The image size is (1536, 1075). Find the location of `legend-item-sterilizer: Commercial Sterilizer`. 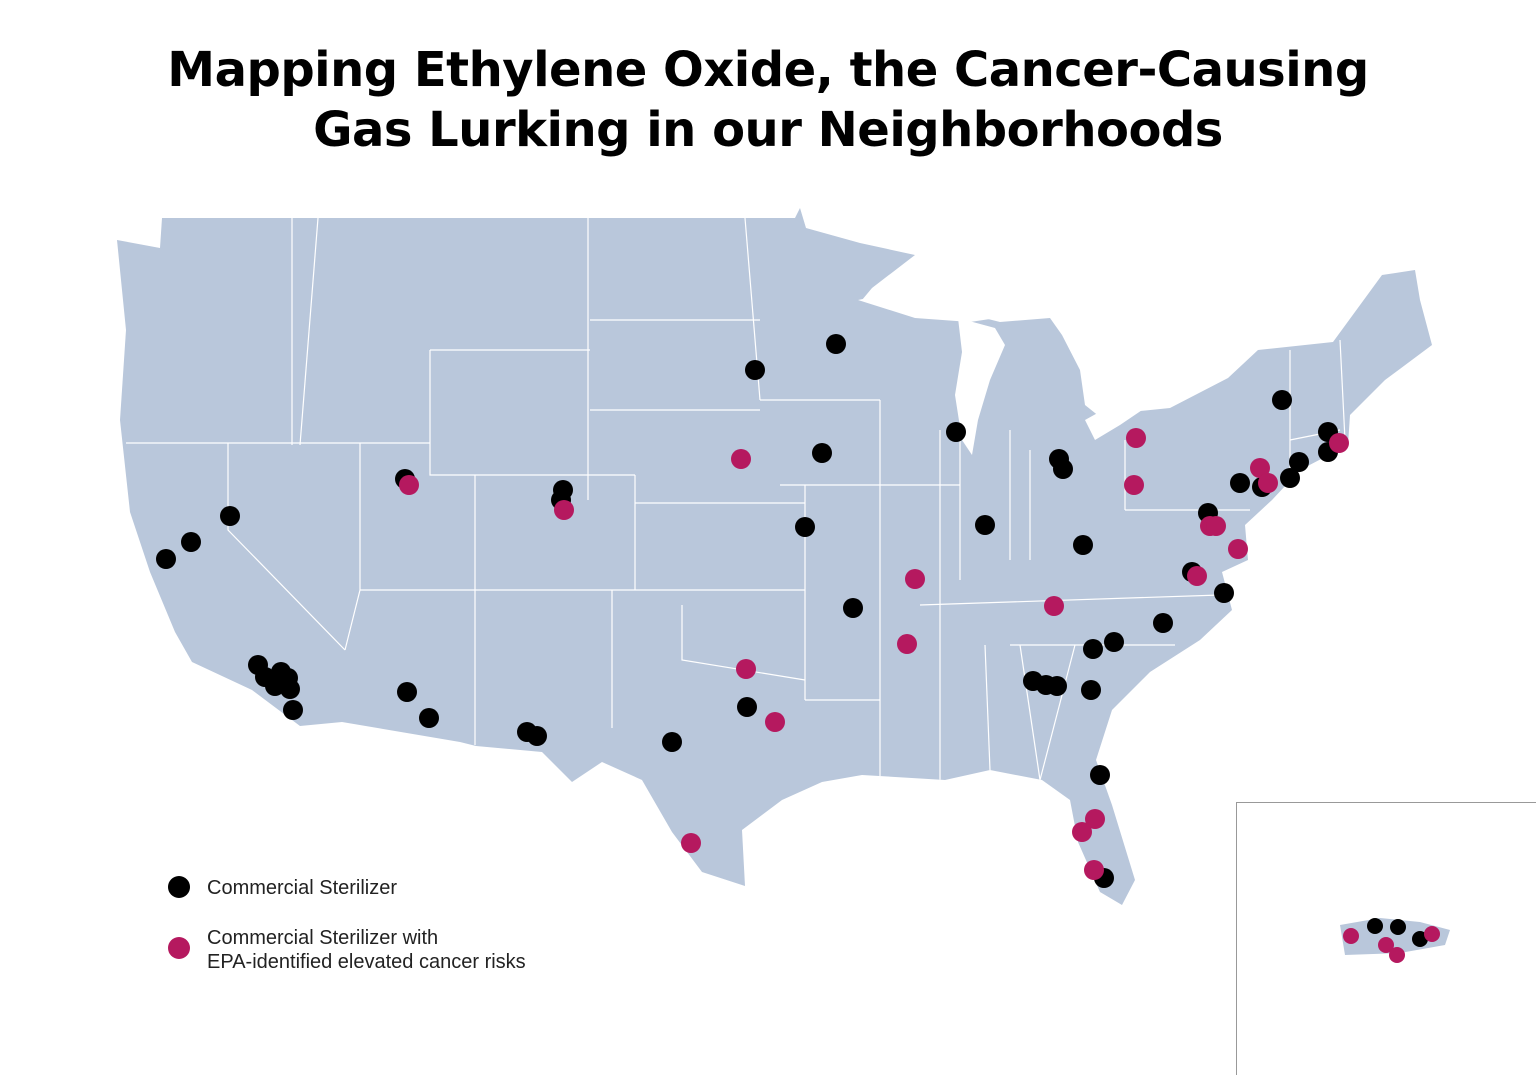

legend-item-sterilizer: Commercial Sterilizer is located at coordinates (282, 888).